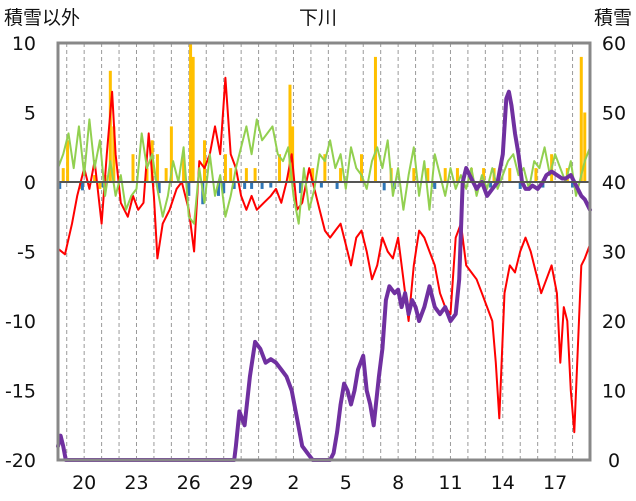 The image size is (636, 501). What do you see at coordinates (346, 483) in the screenshot?
I see `x-tick-label: 5` at bounding box center [346, 483].